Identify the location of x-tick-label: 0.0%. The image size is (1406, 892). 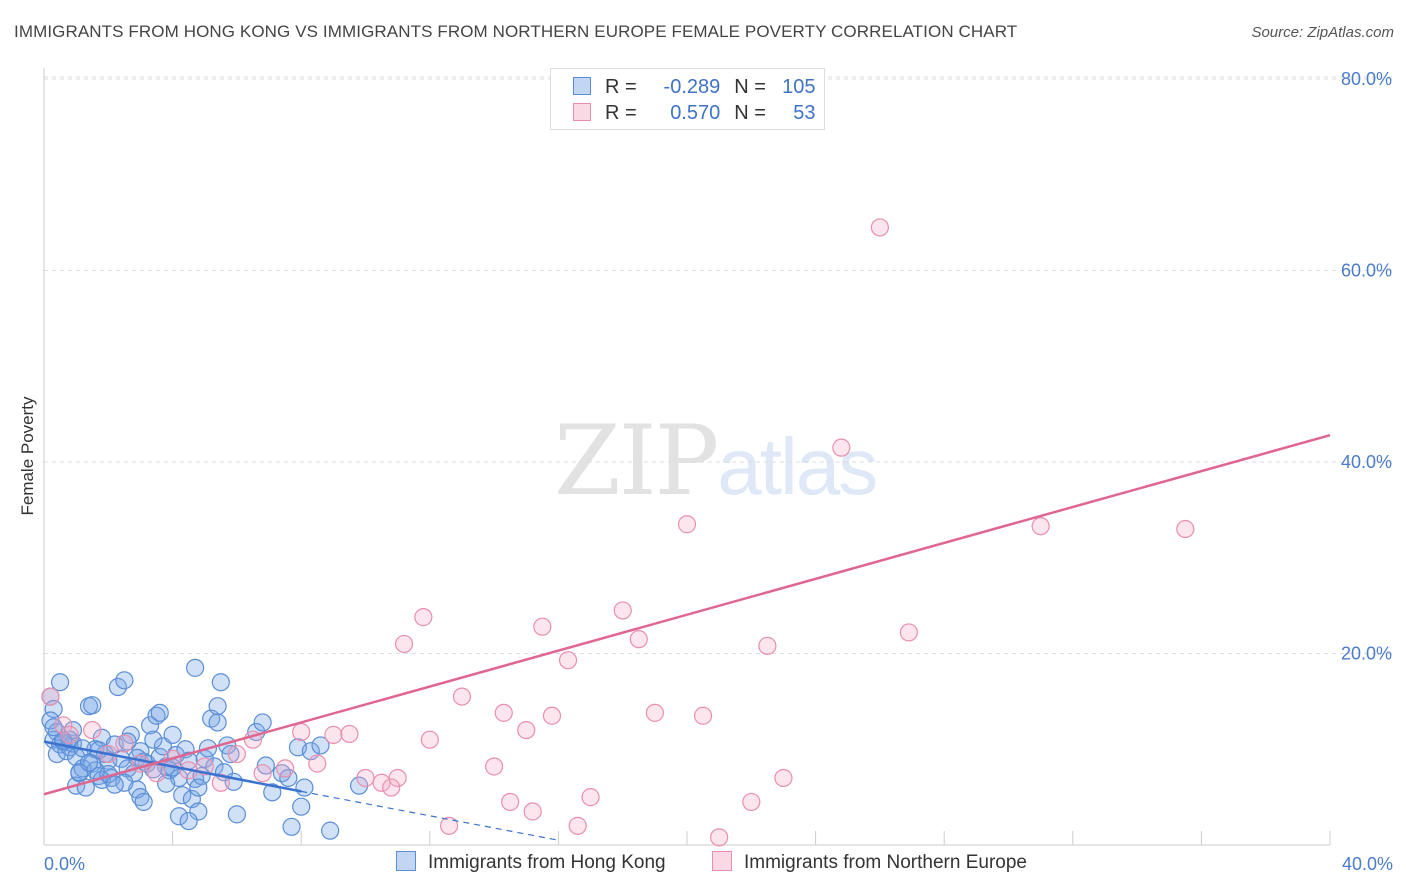
(64, 864).